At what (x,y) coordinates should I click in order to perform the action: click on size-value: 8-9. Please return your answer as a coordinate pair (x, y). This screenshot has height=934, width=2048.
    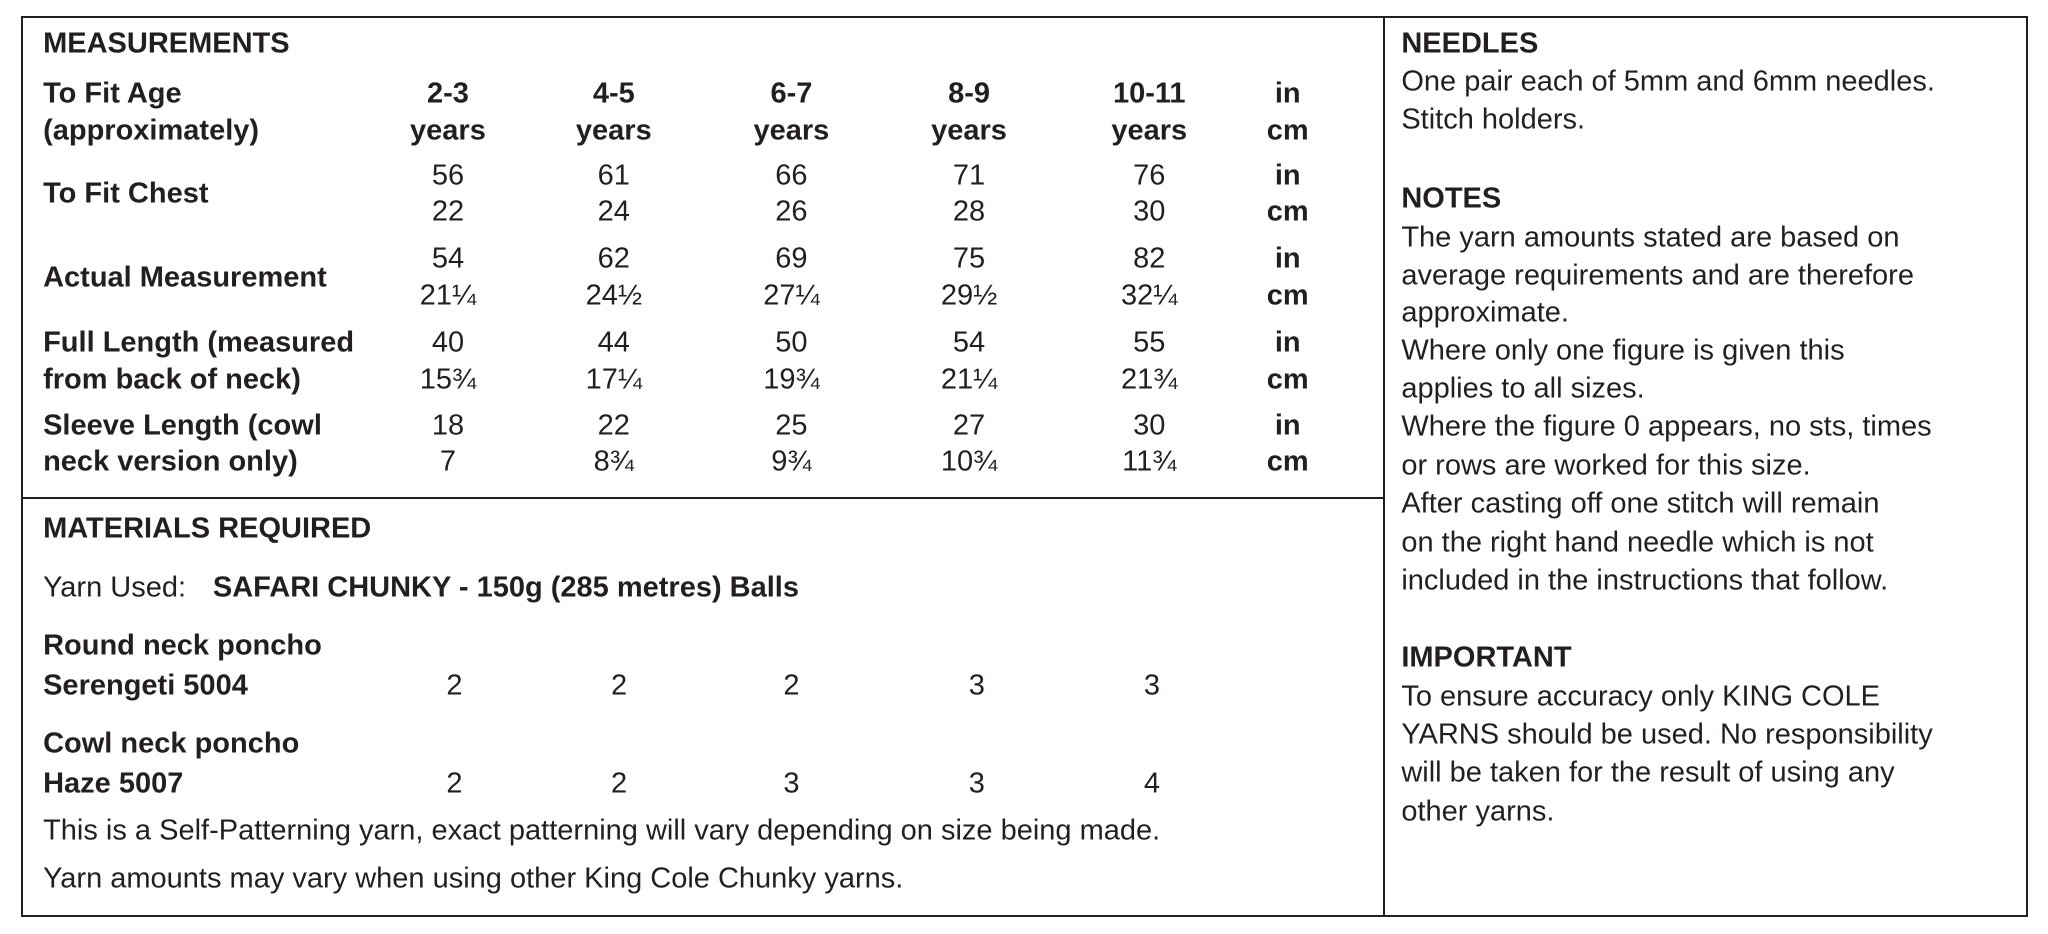
    Looking at the image, I should click on (969, 93).